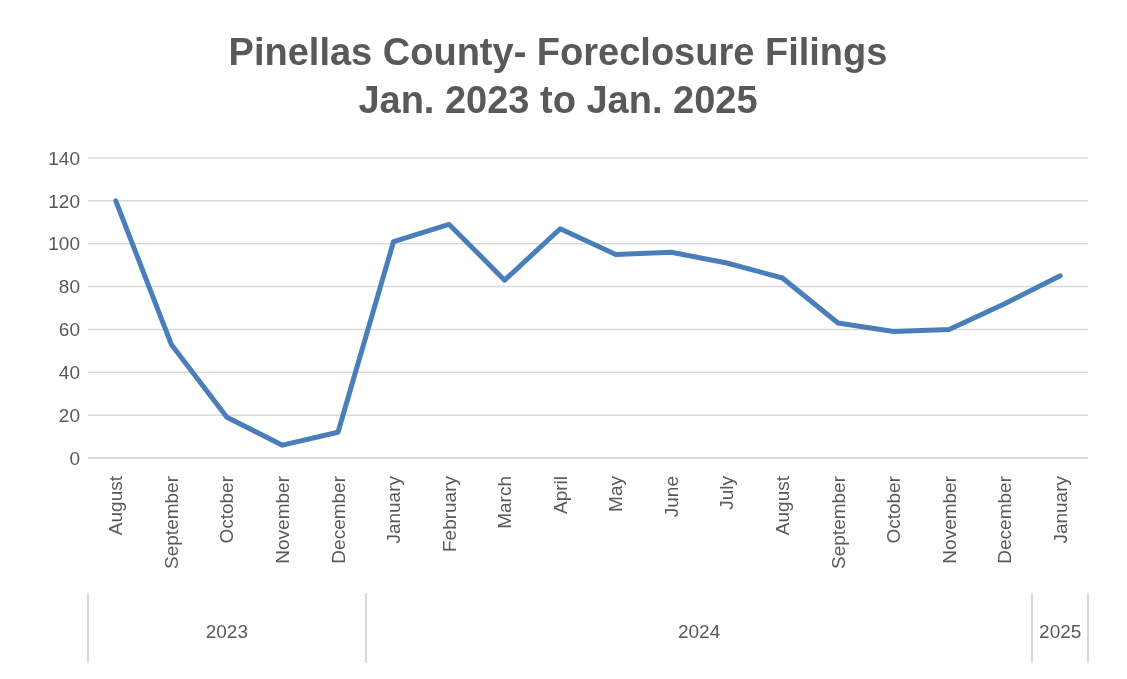 The width and height of the screenshot is (1127, 679). I want to click on y-tick-label: 140, so click(64, 158).